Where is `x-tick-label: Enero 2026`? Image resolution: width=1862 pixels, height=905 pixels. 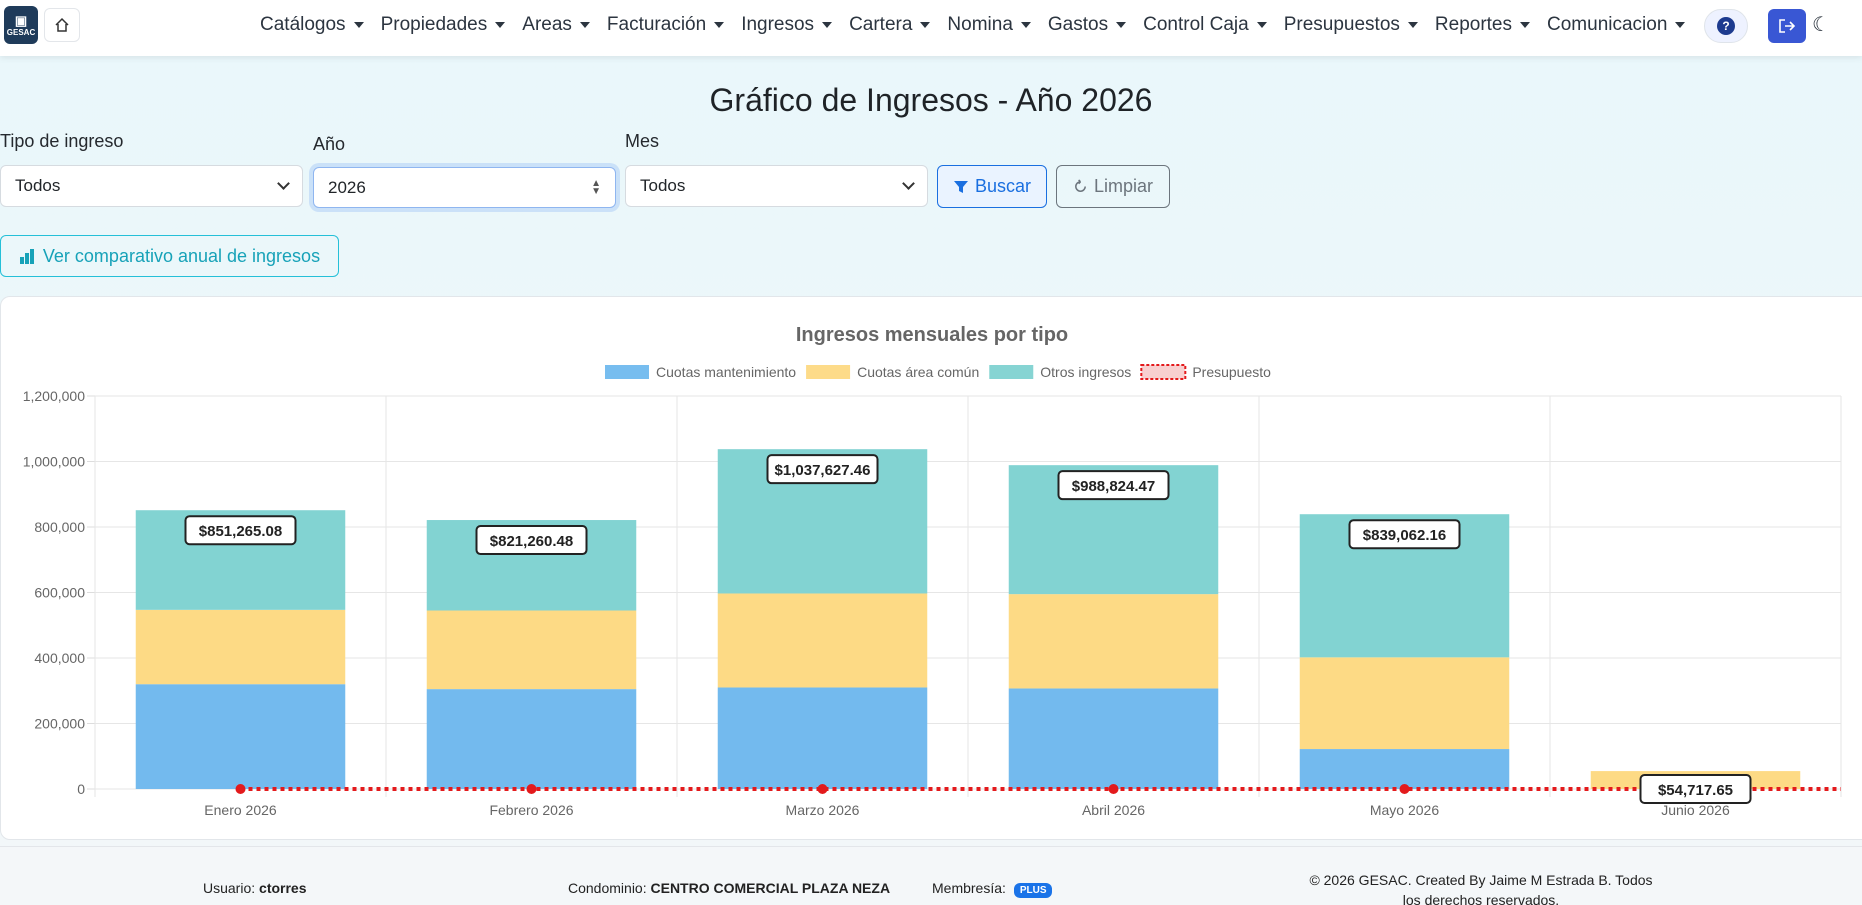
x-tick-label: Enero 2026 is located at coordinates (240, 810).